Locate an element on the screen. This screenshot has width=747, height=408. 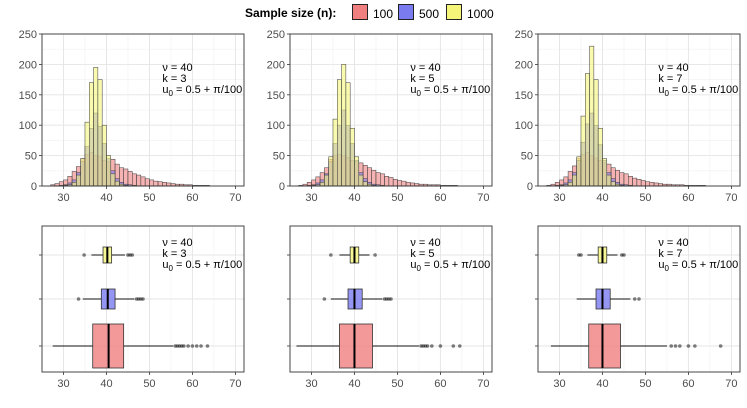
boxplot-k7: 30 40 50 60 70 ν = 40k = 7u0 = 0.5 + π/100 is located at coordinates (638, 307).